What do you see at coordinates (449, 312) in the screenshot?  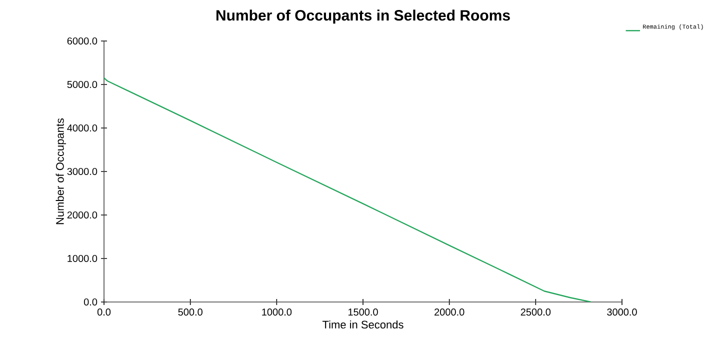 I see `x-tick-label: 2000.0` at bounding box center [449, 312].